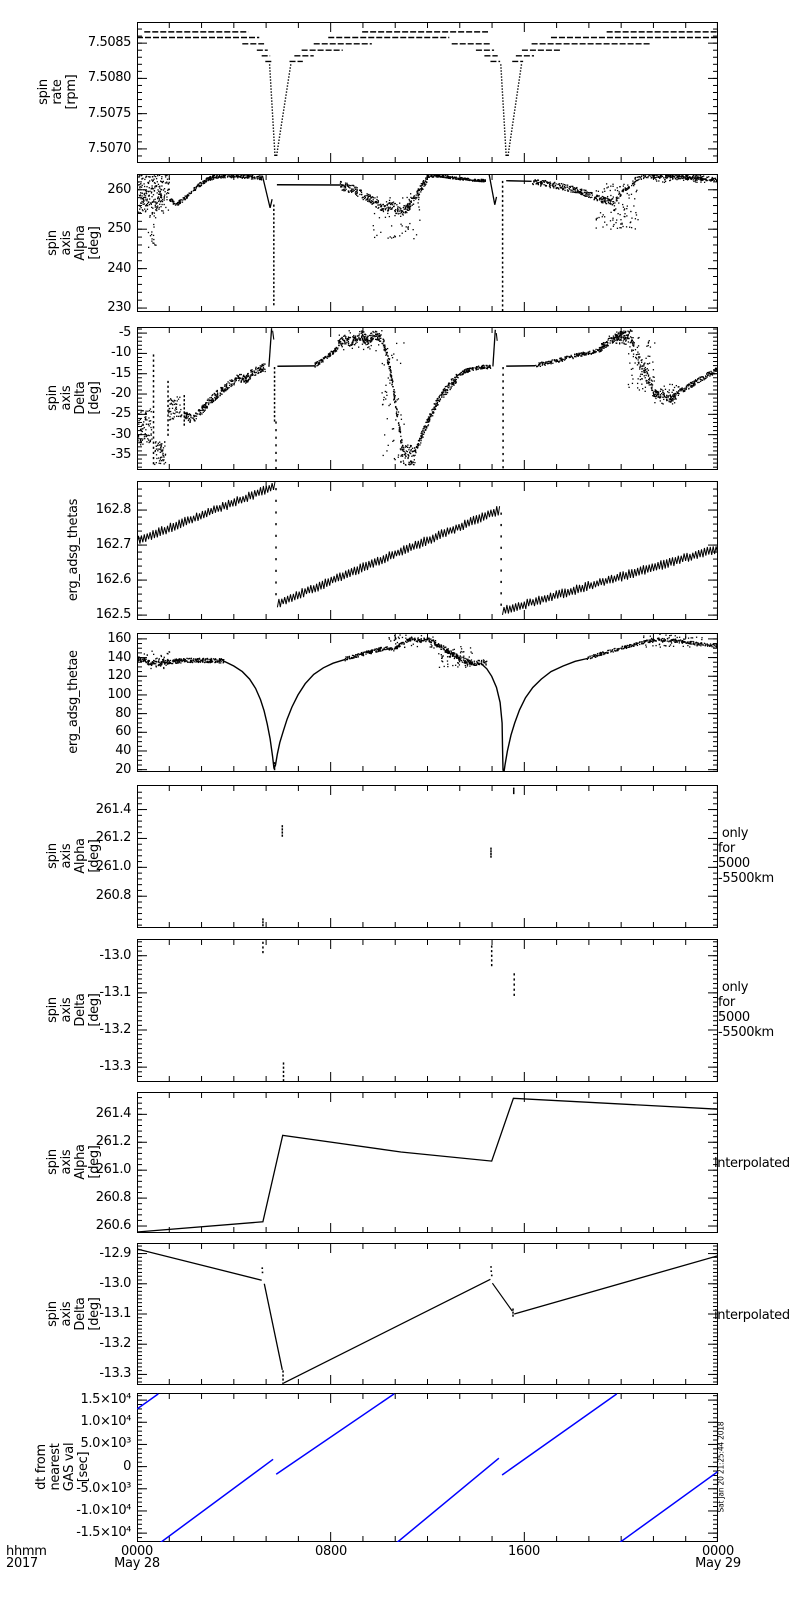  Describe the element at coordinates (120, 353) in the screenshot. I see `y-tick-label: -10` at that location.